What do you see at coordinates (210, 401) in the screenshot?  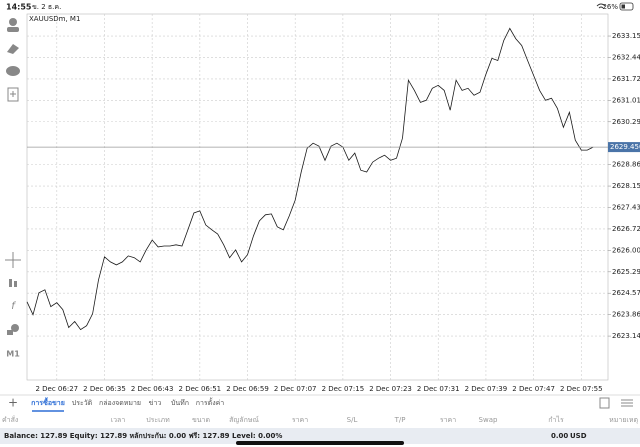 I see `tab: การตั้งค่า` at bounding box center [210, 401].